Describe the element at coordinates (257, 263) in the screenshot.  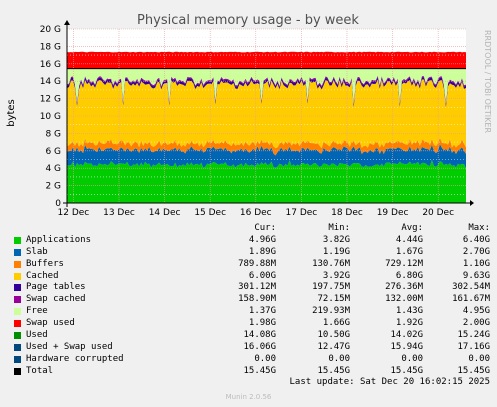
I see `legend-cur: 789.88M` at that location.